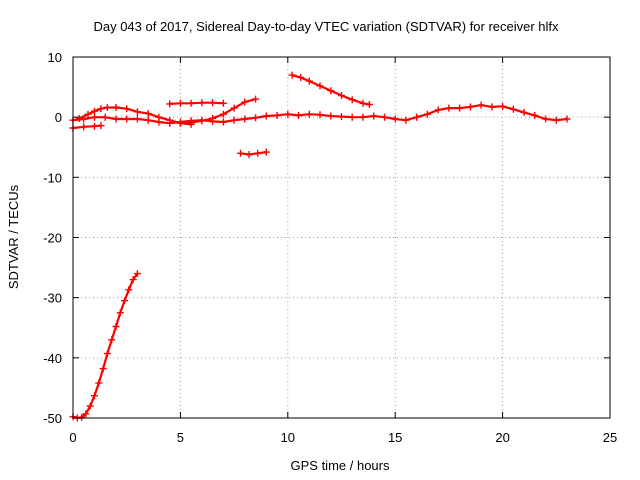 Image resolution: width=640 pixels, height=480 pixels. What do you see at coordinates (58, 117) in the screenshot?
I see `y-tick-label: 0` at bounding box center [58, 117].